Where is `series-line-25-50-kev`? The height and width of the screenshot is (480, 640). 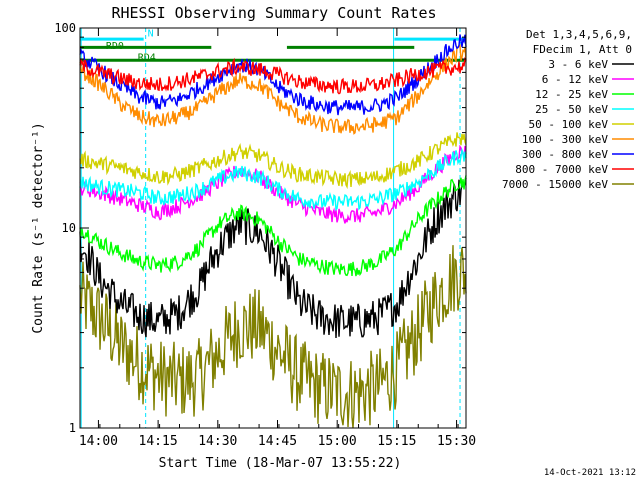 series-line-25-50-kev is located at coordinates (273, 179).